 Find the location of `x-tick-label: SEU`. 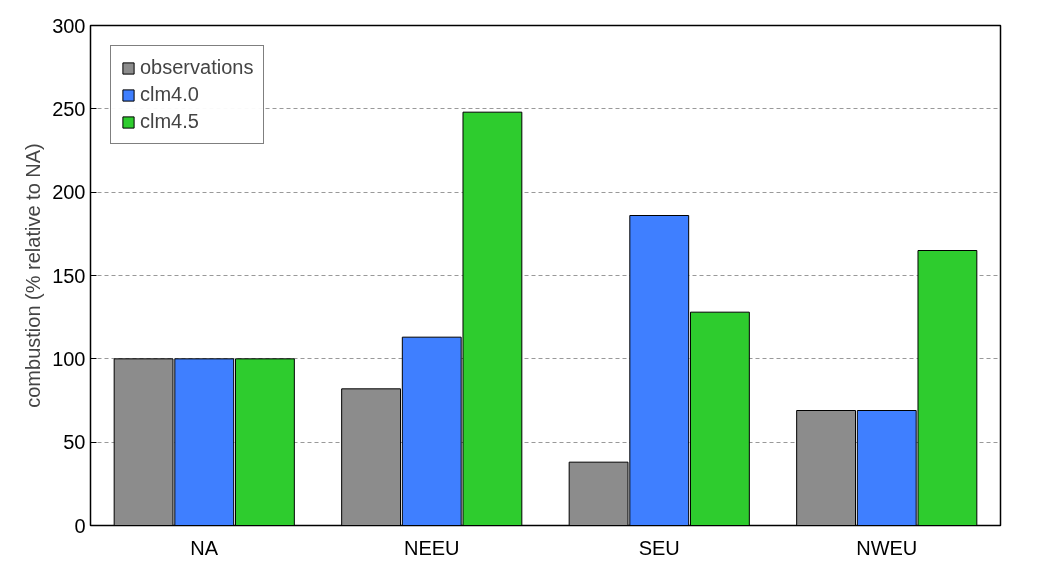

x-tick-label: SEU is located at coordinates (659, 547).